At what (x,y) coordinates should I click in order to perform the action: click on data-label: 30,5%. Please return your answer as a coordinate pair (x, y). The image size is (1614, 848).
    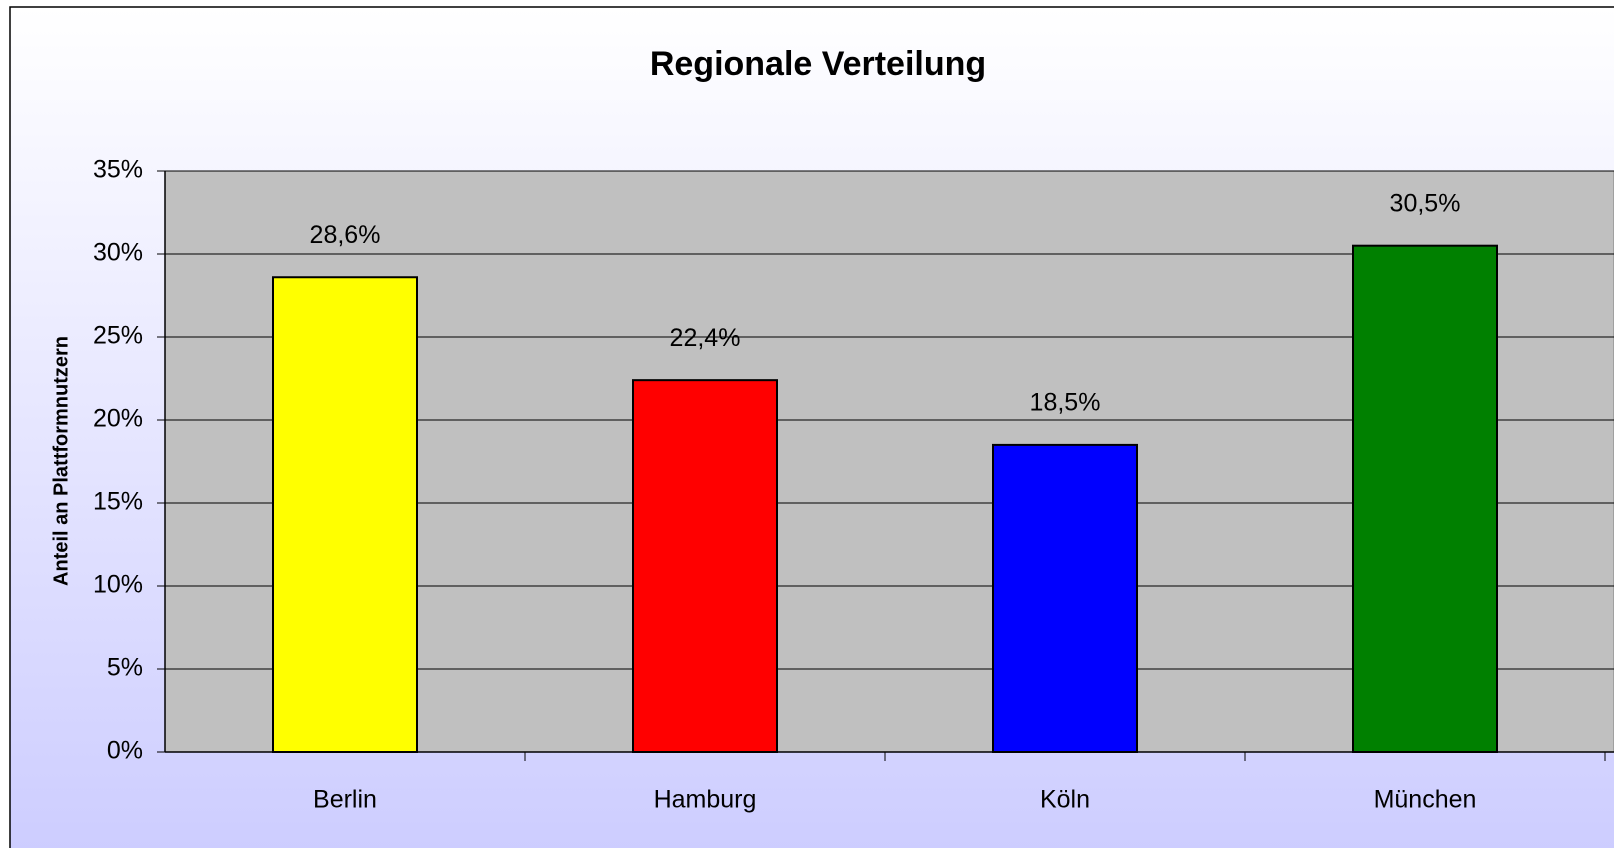
    Looking at the image, I should click on (1425, 203).